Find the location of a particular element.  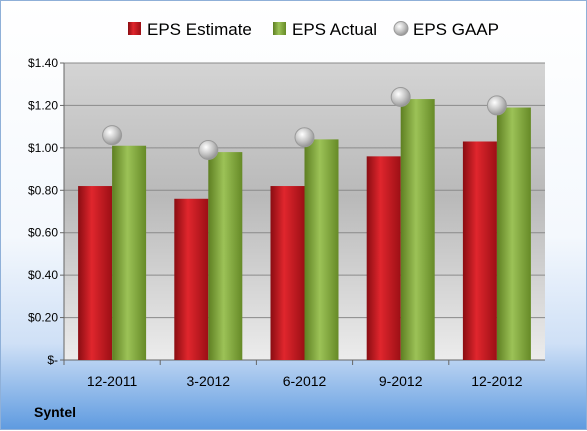

x-tick-label: 12-2012 is located at coordinates (497, 381).